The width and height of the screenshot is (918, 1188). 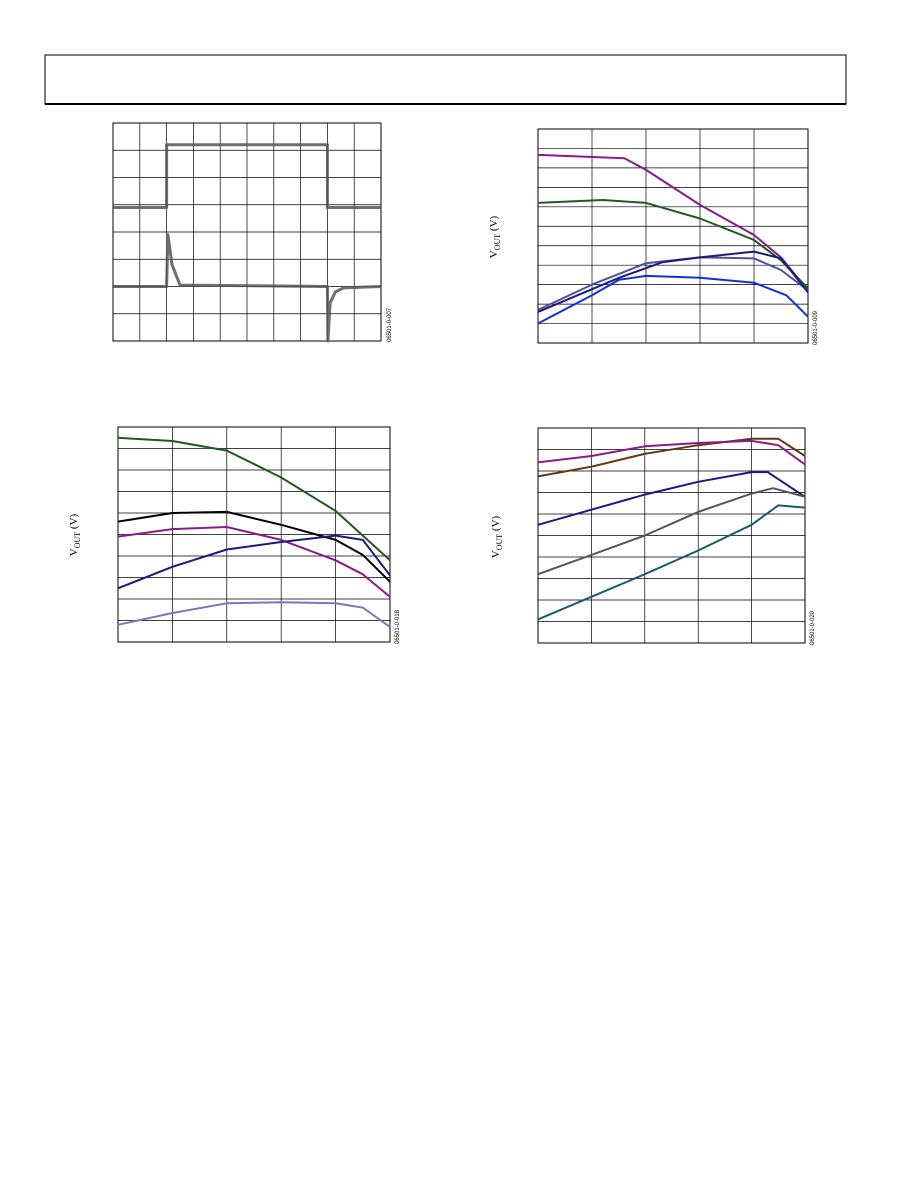 What do you see at coordinates (390, 324) in the screenshot?
I see `figure-code: 06501-0-007` at bounding box center [390, 324].